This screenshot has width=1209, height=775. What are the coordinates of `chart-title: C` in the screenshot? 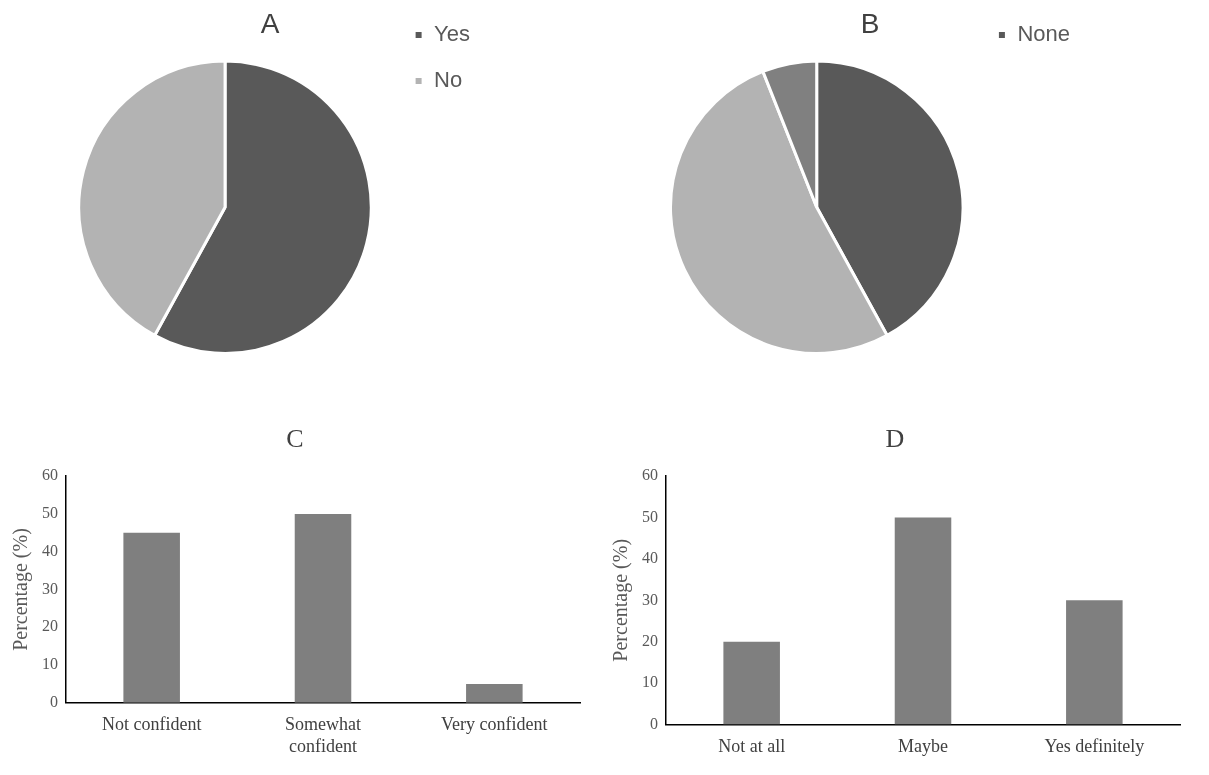 It's located at (295, 439).